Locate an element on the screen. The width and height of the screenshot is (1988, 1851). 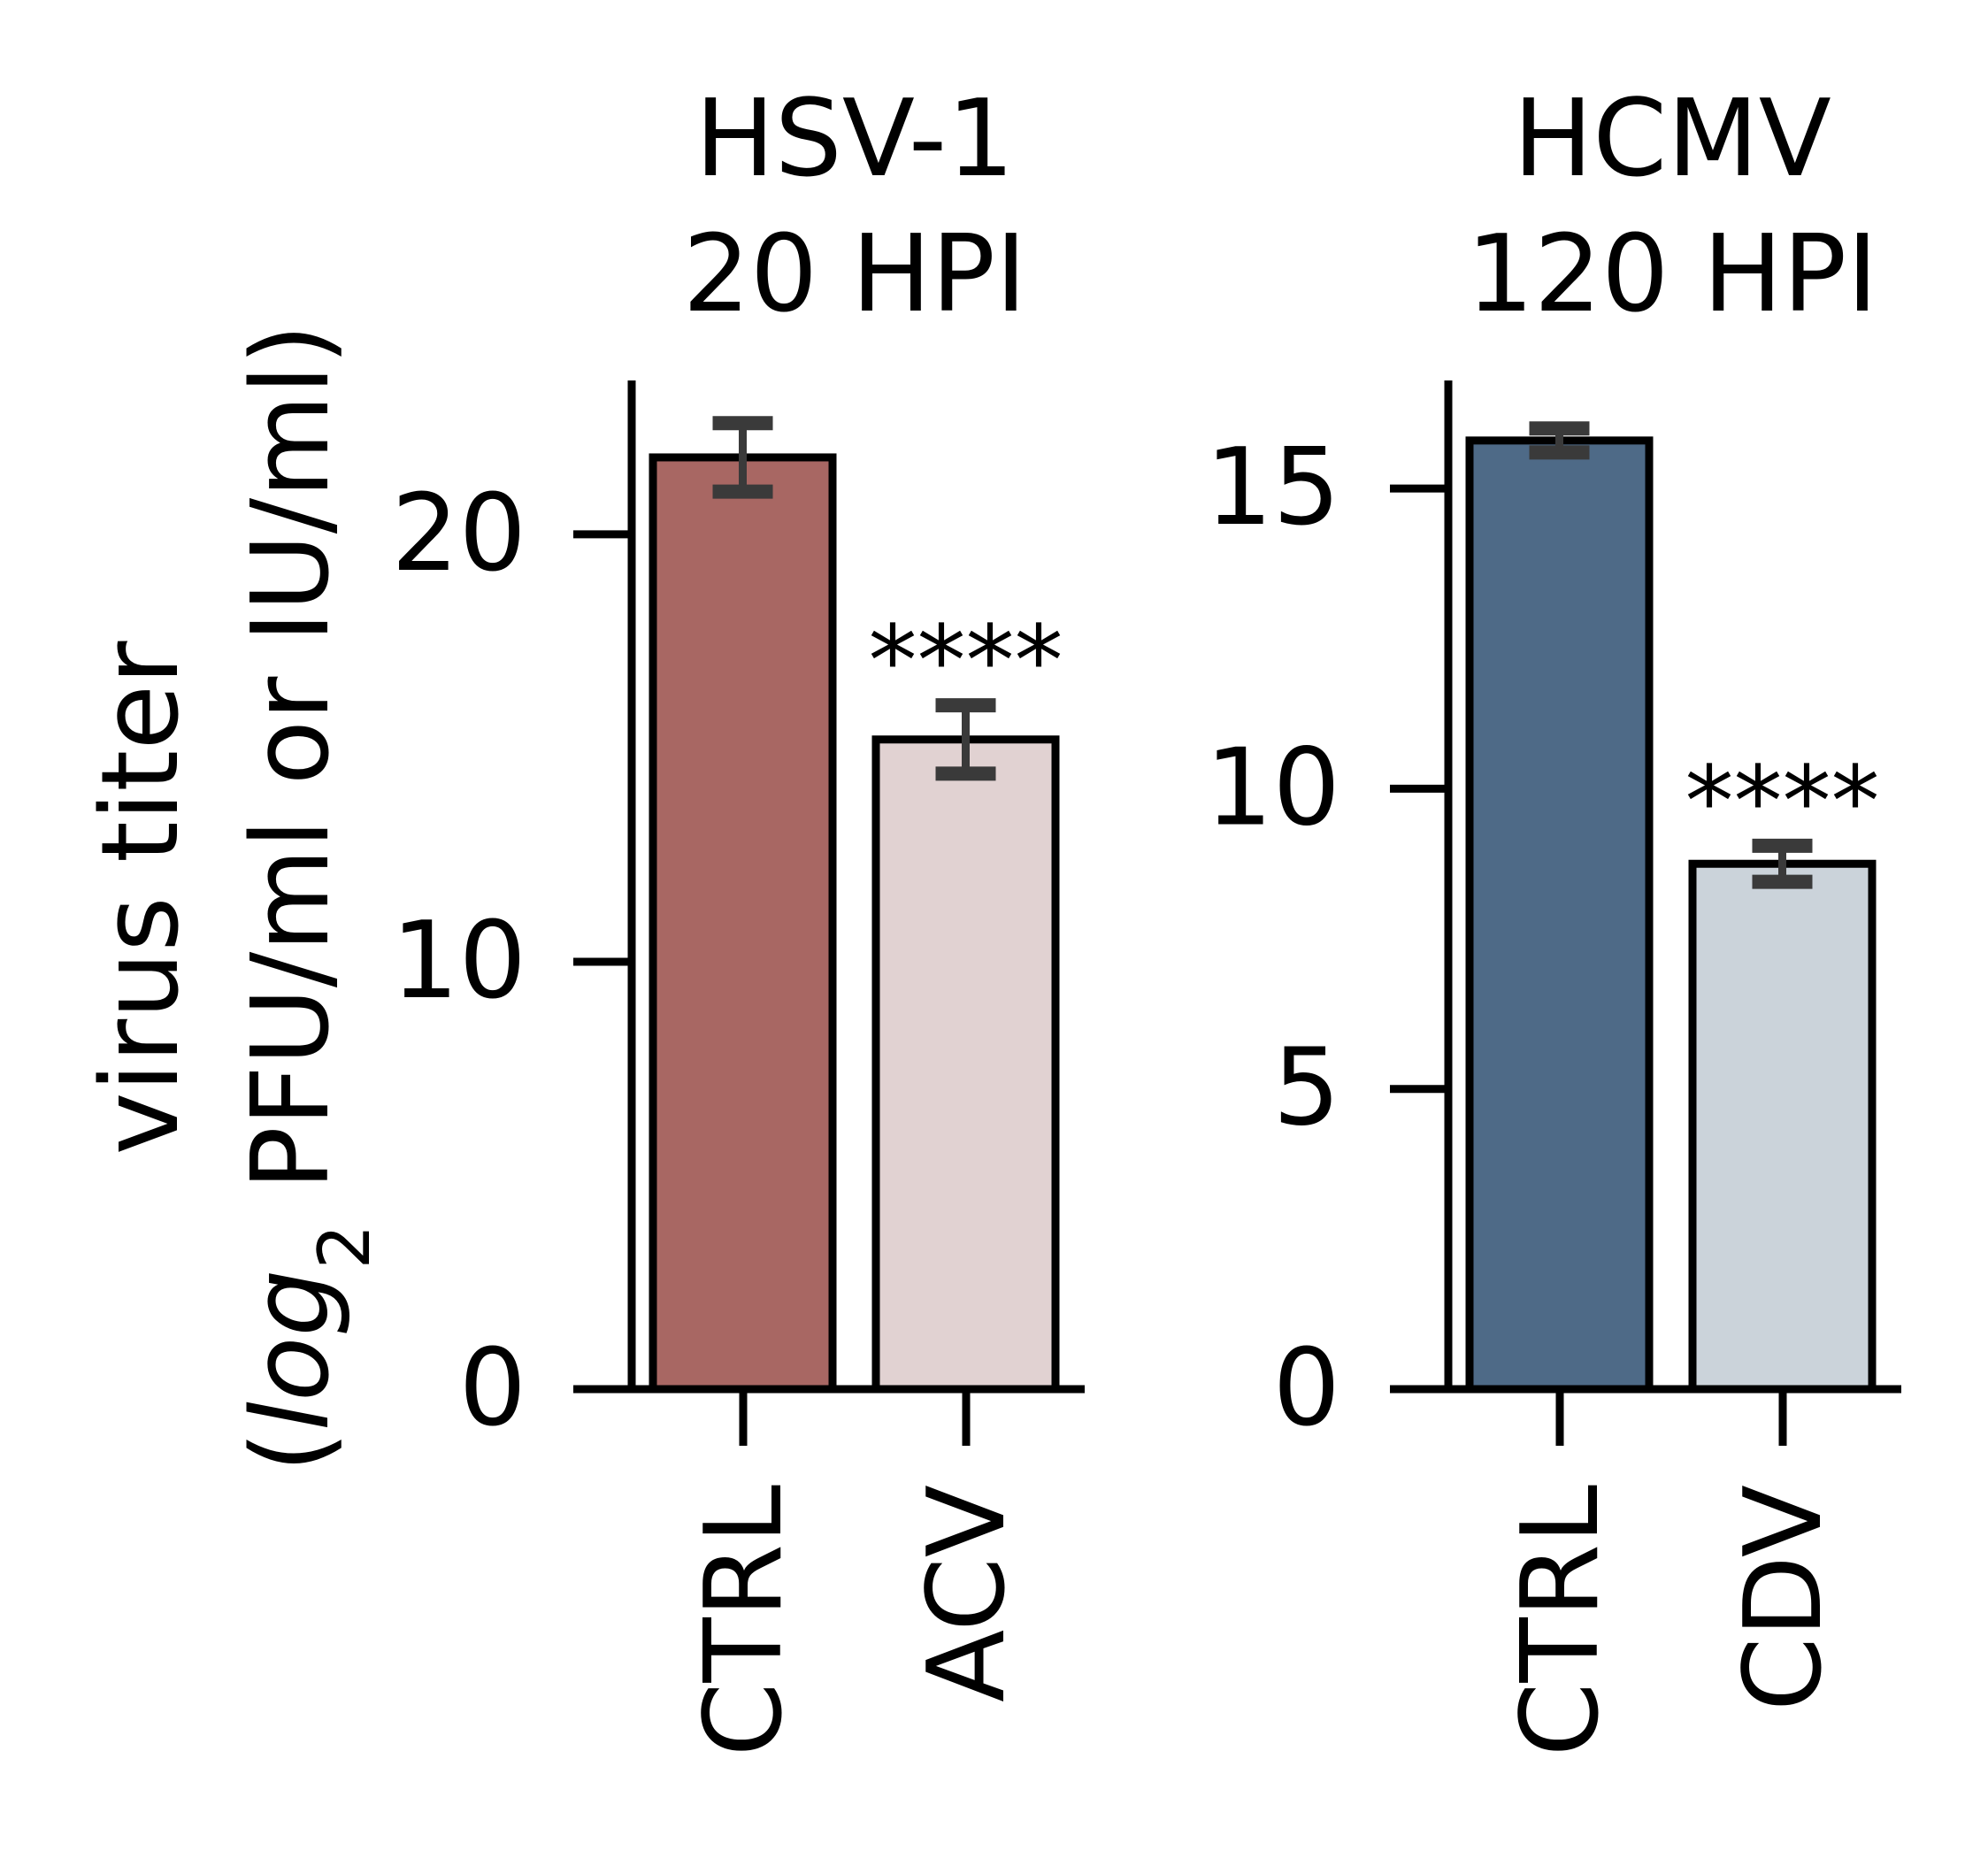
y-axis-label-line2: (log2 PFU/ml or IU/ml) is located at coordinates (308, 898).